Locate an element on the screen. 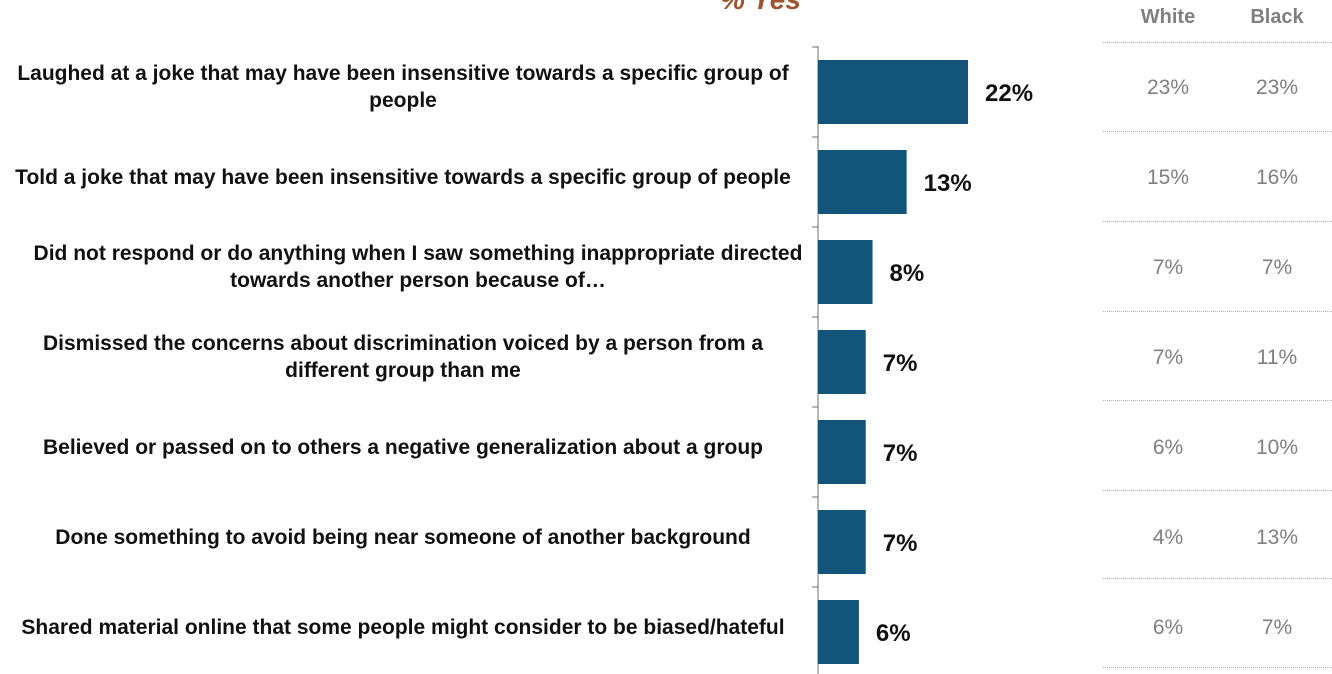  column-header-white: White is located at coordinates (1168, 17).